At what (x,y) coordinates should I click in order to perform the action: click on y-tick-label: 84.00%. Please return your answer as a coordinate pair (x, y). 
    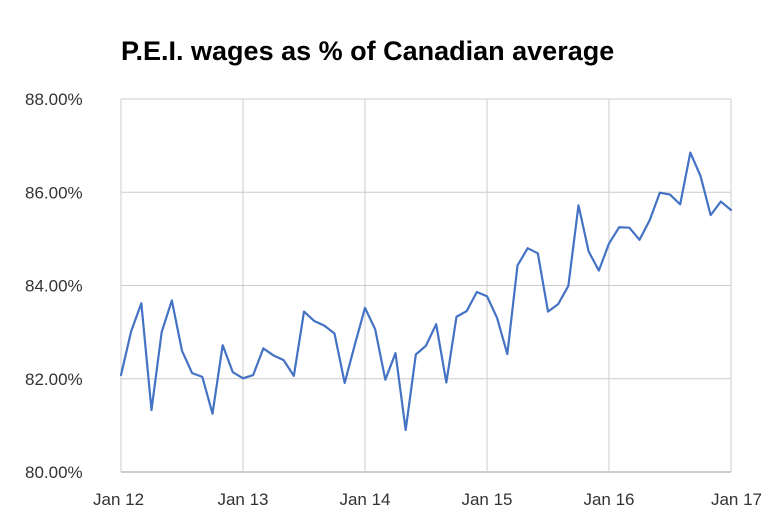
    Looking at the image, I should click on (54, 286).